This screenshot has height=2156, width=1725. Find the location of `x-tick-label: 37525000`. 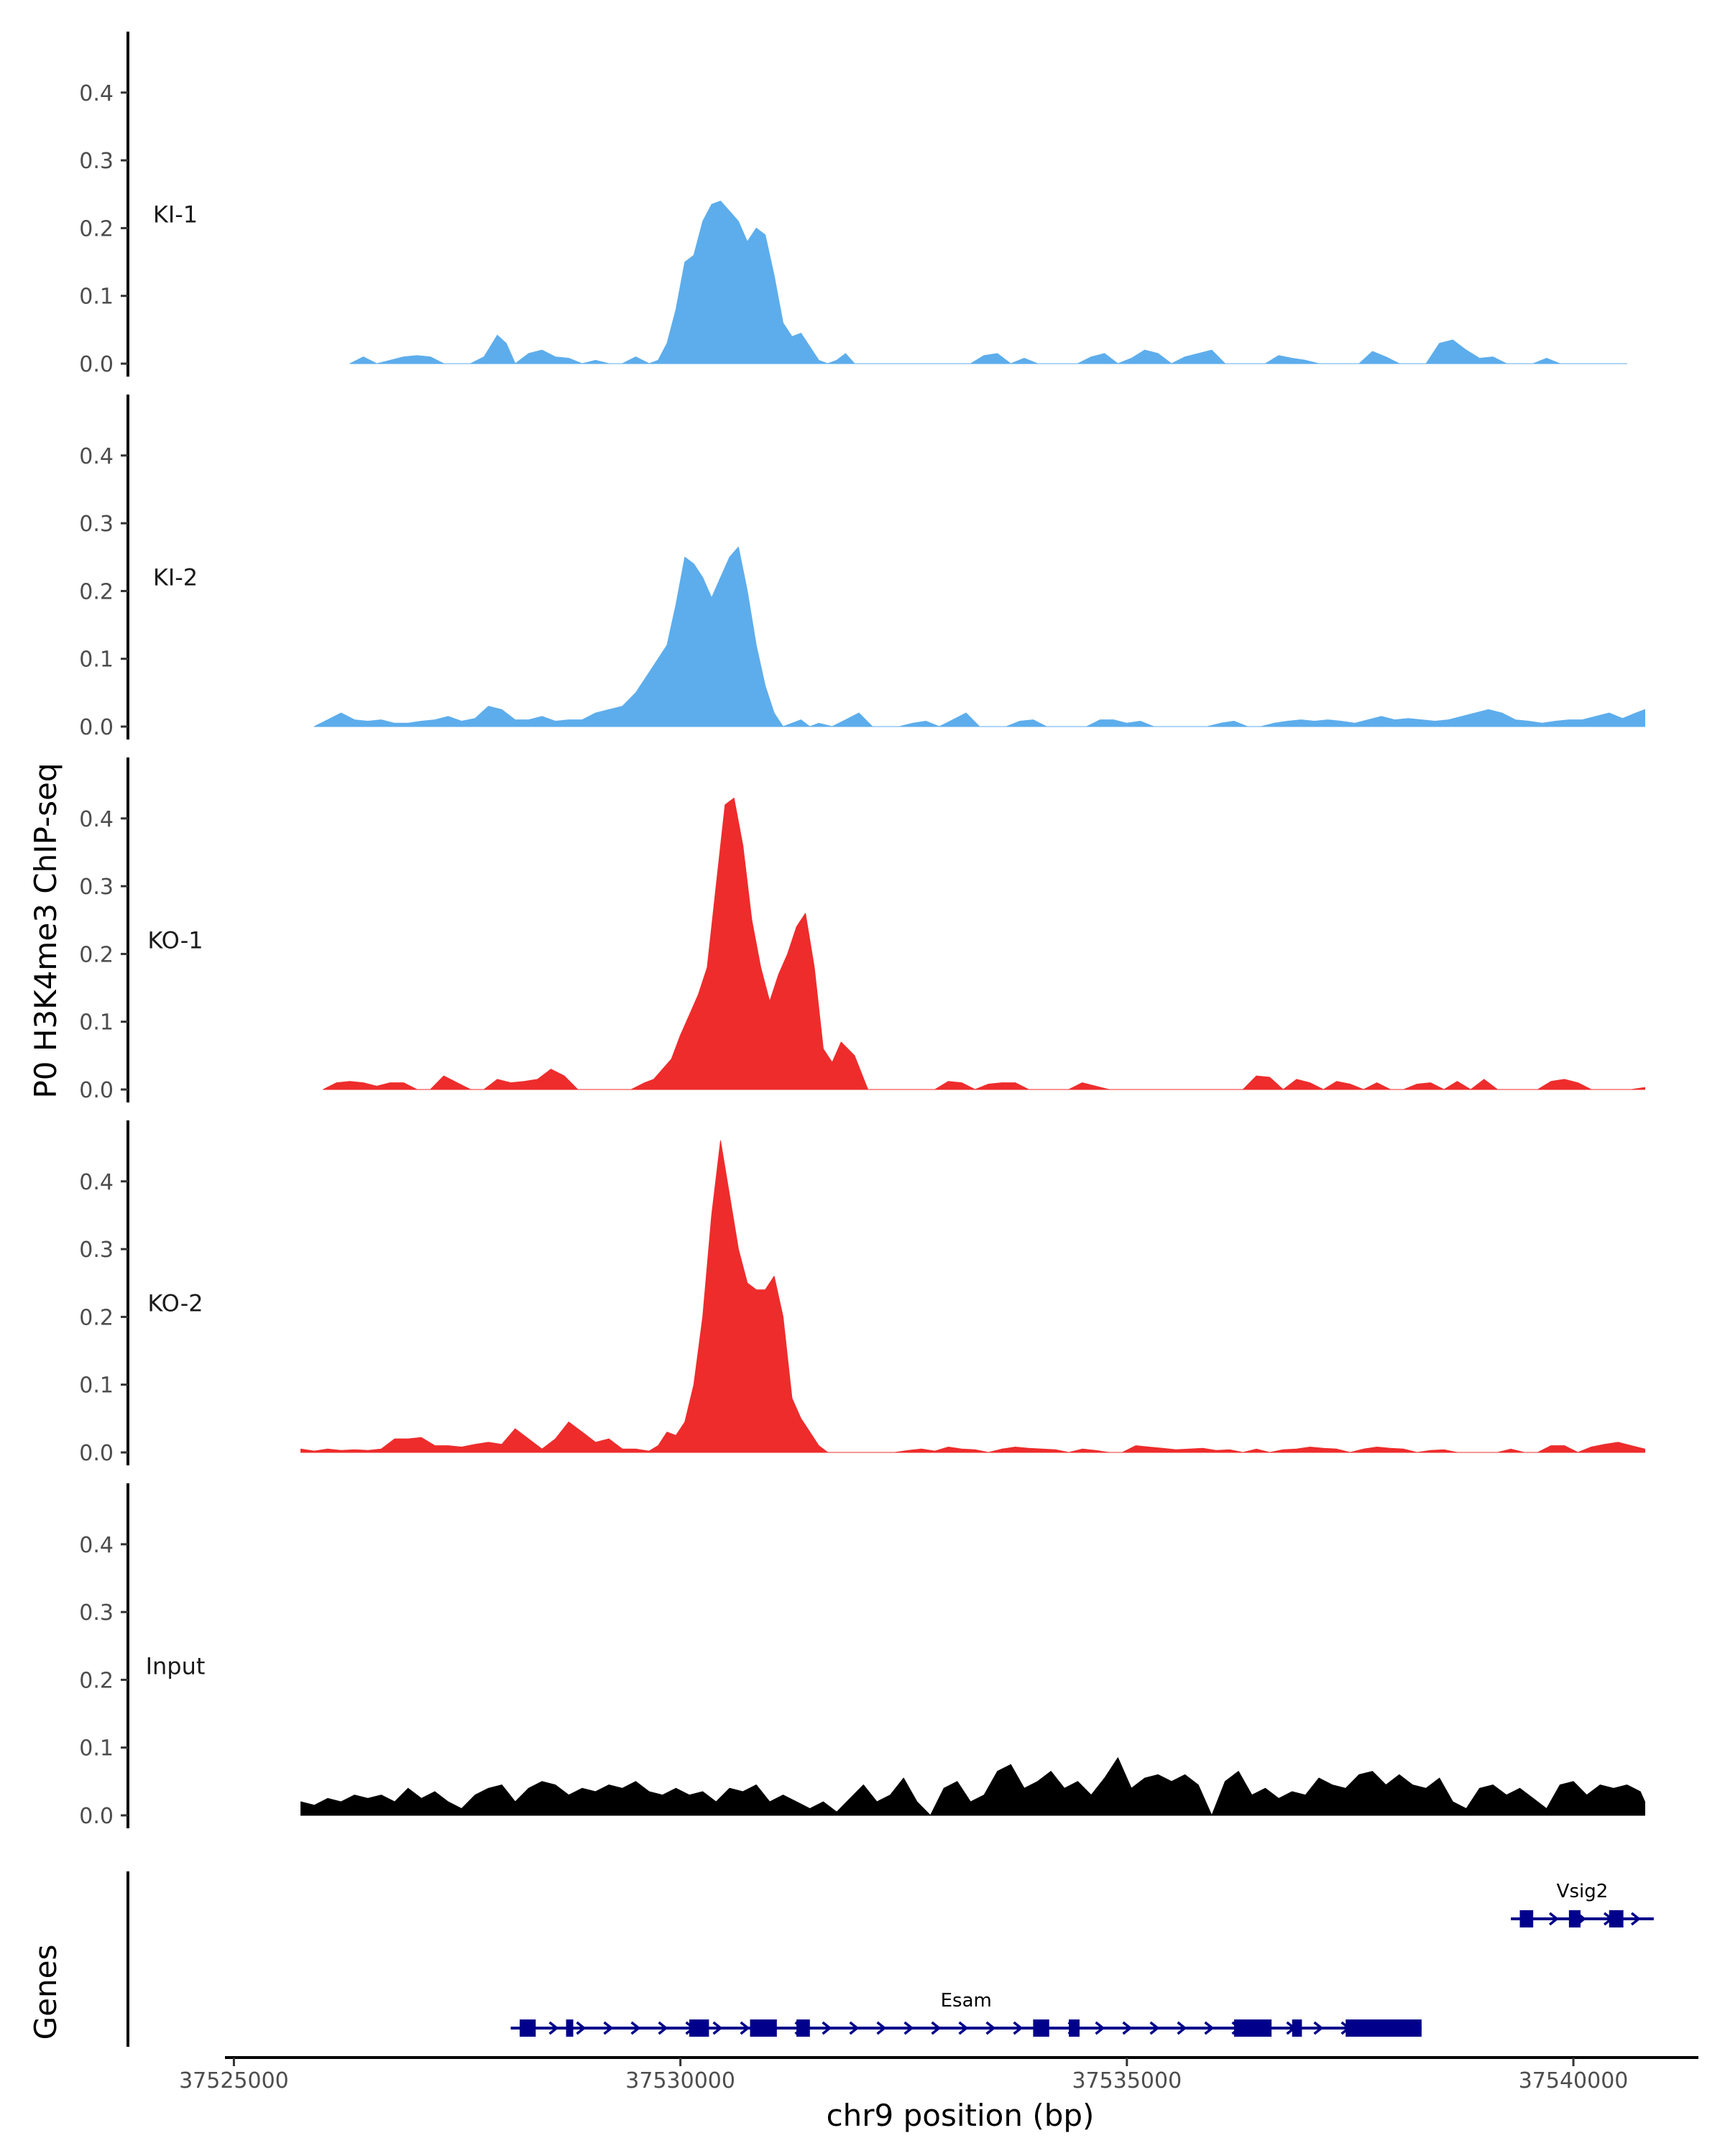

x-tick-label: 37525000 is located at coordinates (234, 2080).